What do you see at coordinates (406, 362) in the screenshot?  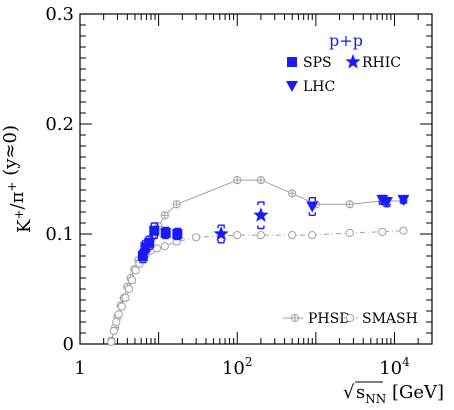 I see `x-tick-exponent: 4` at bounding box center [406, 362].